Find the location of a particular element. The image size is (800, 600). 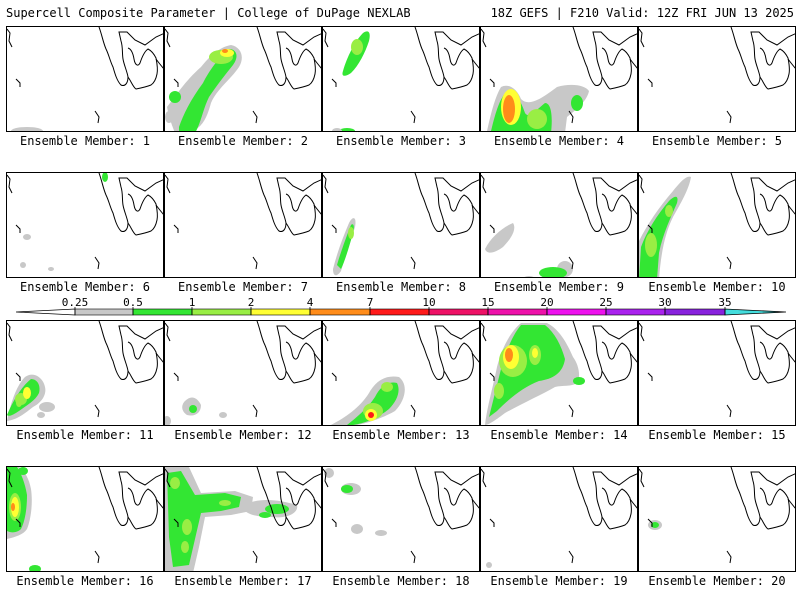

member-5-map is located at coordinates (717, 75).